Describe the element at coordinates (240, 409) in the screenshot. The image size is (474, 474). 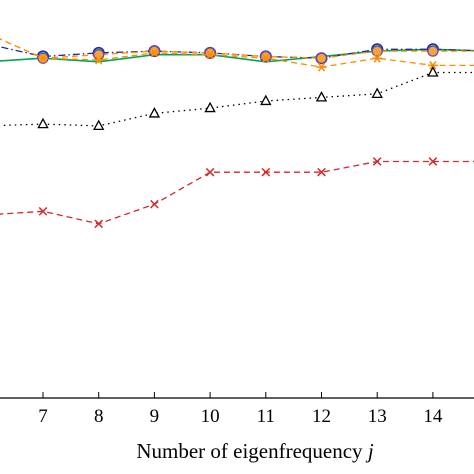
I see `x-ticks: 7 8 9 10 11 12 13 14` at that location.